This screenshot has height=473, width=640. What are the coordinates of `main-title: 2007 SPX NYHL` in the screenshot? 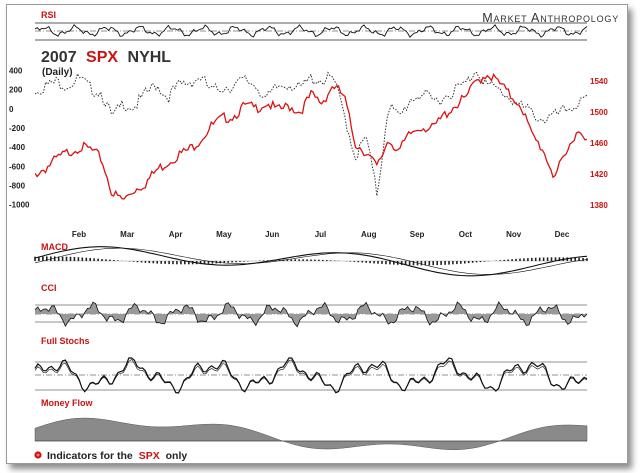 It's located at (106, 57).